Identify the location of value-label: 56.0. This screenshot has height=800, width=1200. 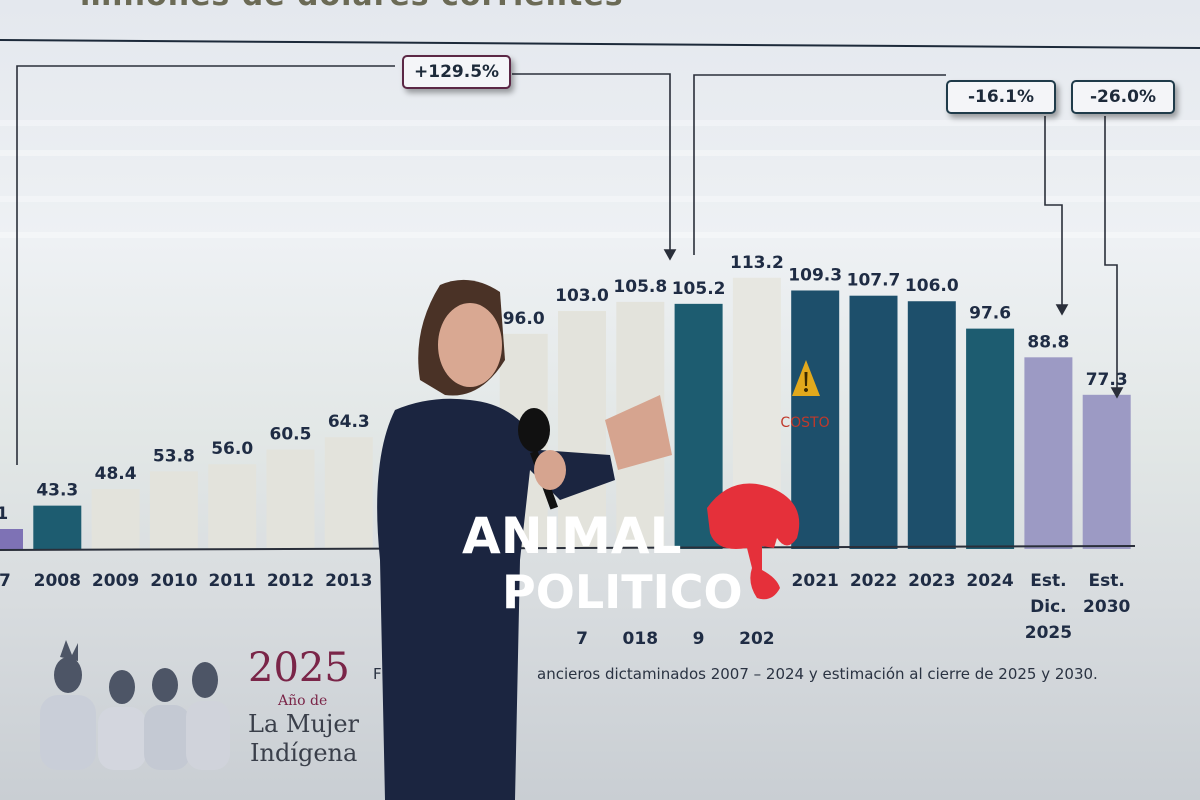
(232, 449).